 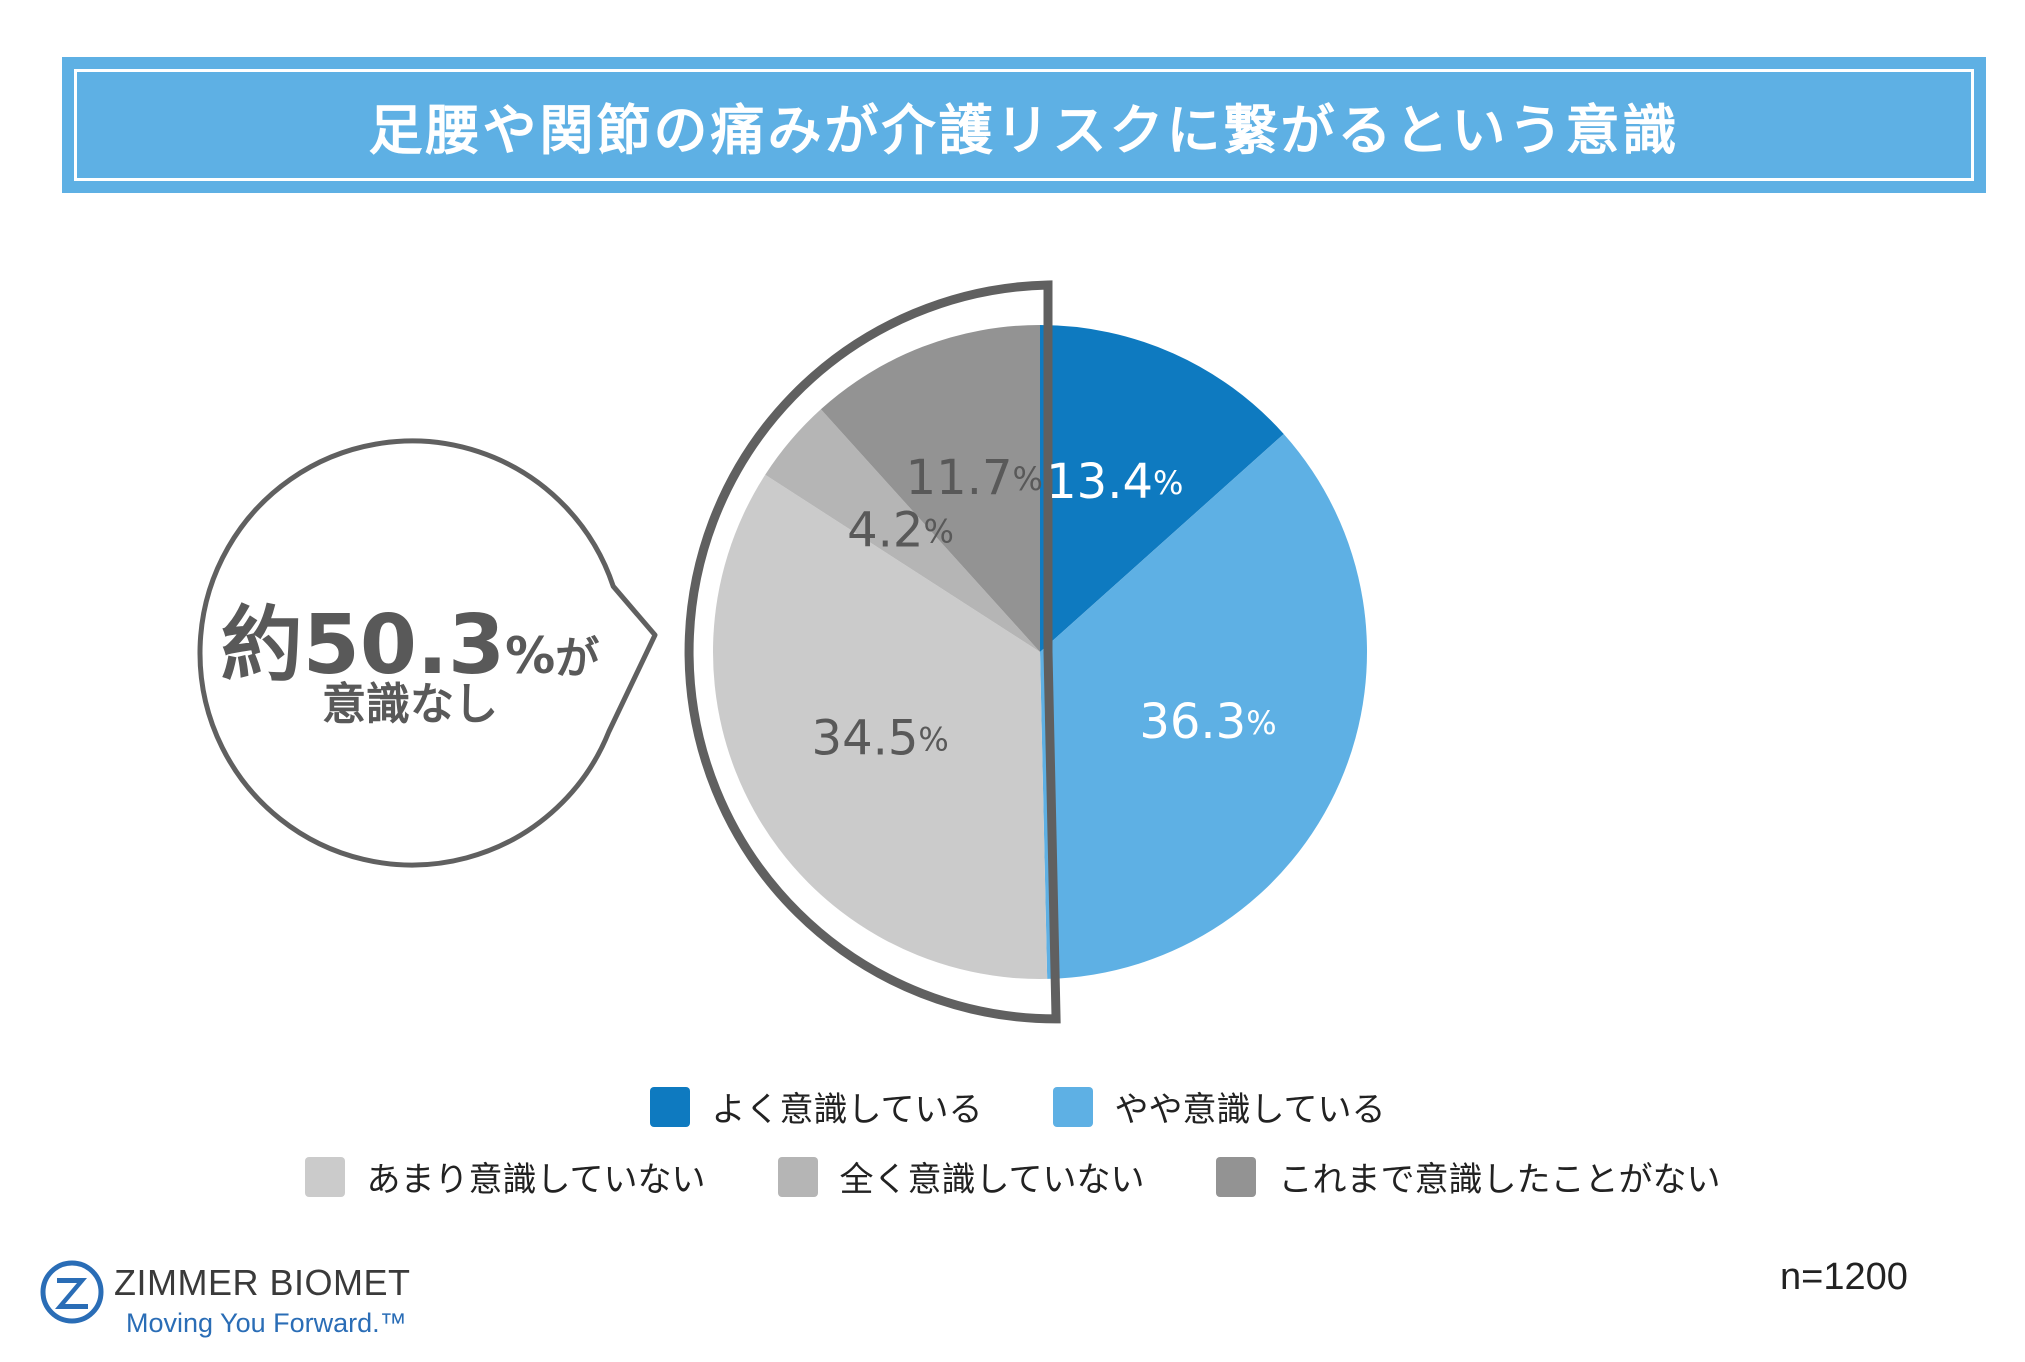 I want to click on legend-row-2: あまり意識していない 全く意識していない これまで意識したことがない, so click(x=1012, y=1176).